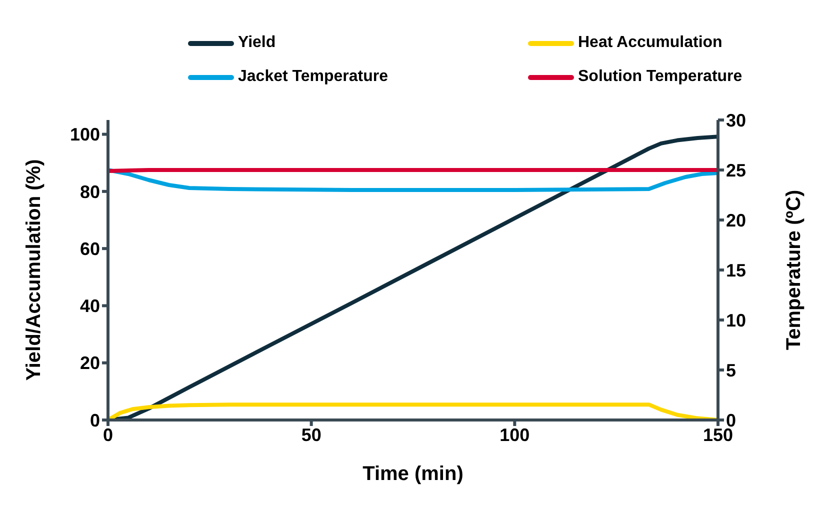 Image resolution: width=840 pixels, height=514 pixels. What do you see at coordinates (736, 120) in the screenshot?
I see `y2-tick-label: 30` at bounding box center [736, 120].